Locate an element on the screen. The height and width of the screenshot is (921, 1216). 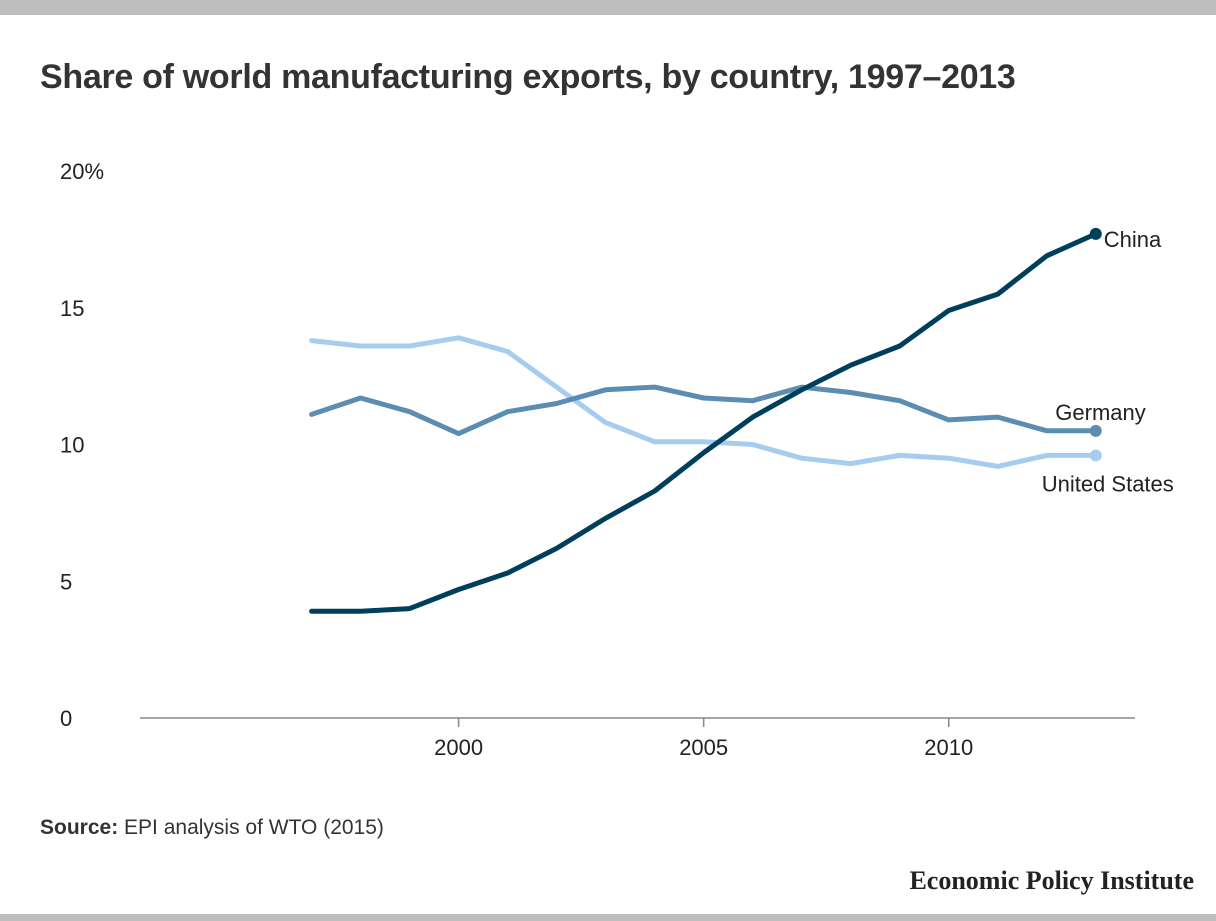
series-line-united-states is located at coordinates (704, 402).